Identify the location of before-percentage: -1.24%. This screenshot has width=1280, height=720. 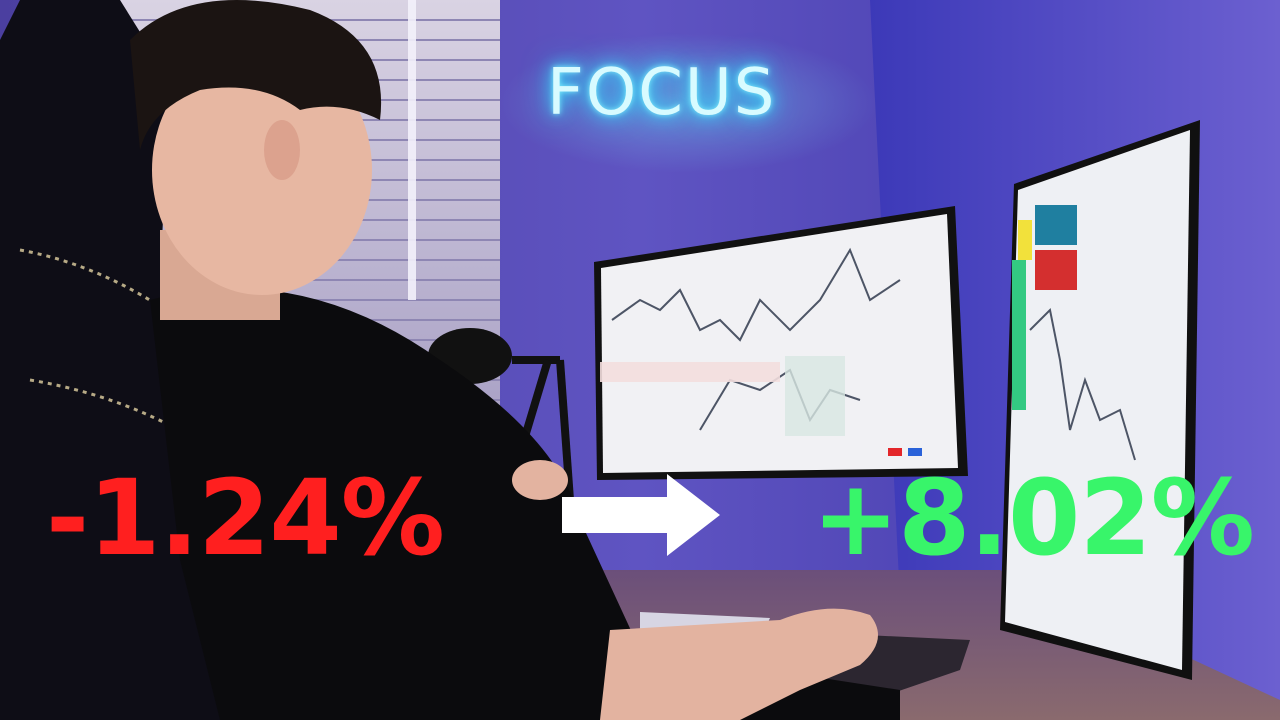
(245, 518).